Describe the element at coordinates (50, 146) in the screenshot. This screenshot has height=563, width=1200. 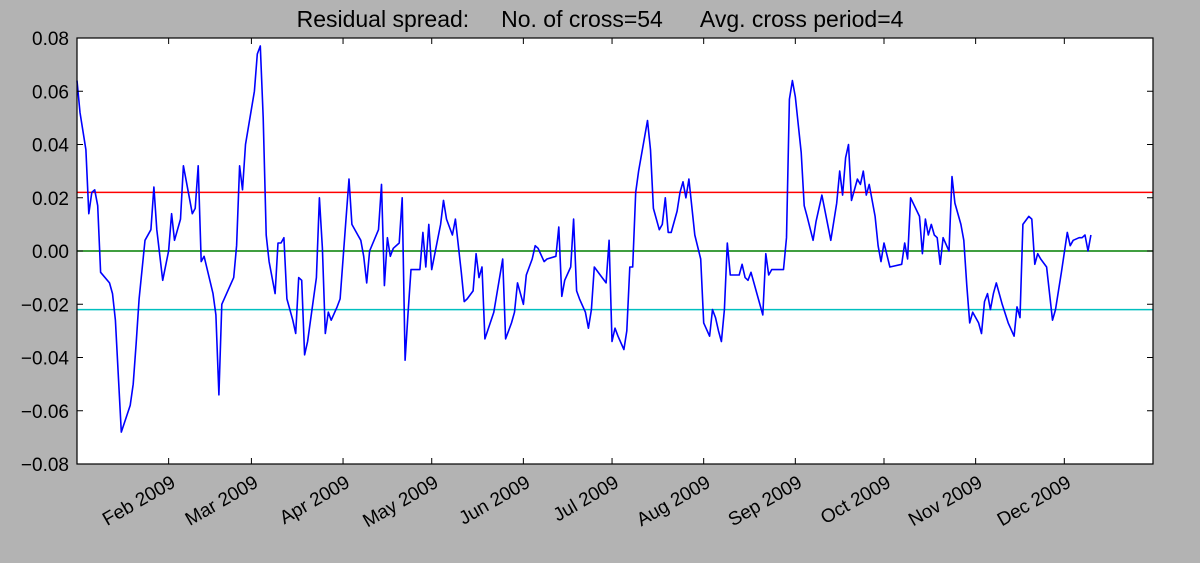
I see `y-tick-label: 0.04` at that location.